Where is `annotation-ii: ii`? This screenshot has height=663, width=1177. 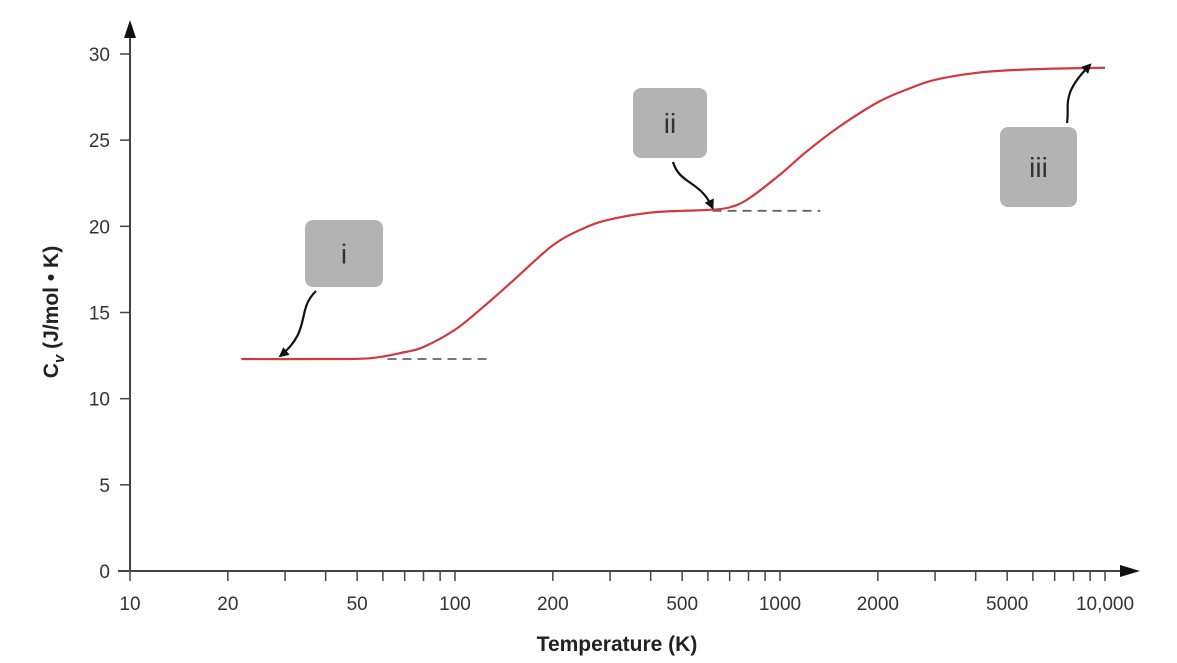
annotation-ii: ii is located at coordinates (673, 149).